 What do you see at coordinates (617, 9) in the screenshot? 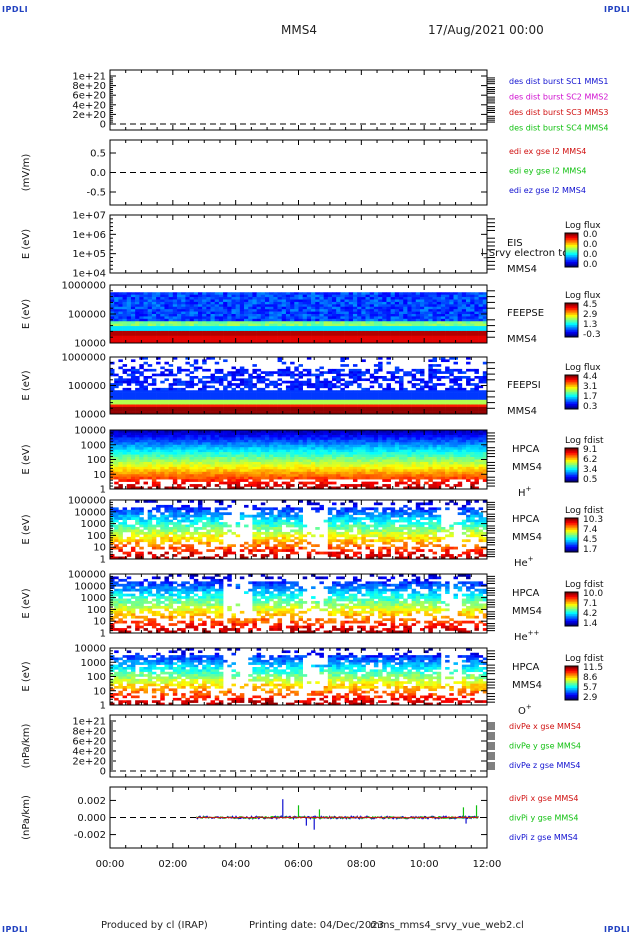
I see `corner-label-top-right: IPDLI` at bounding box center [617, 9].